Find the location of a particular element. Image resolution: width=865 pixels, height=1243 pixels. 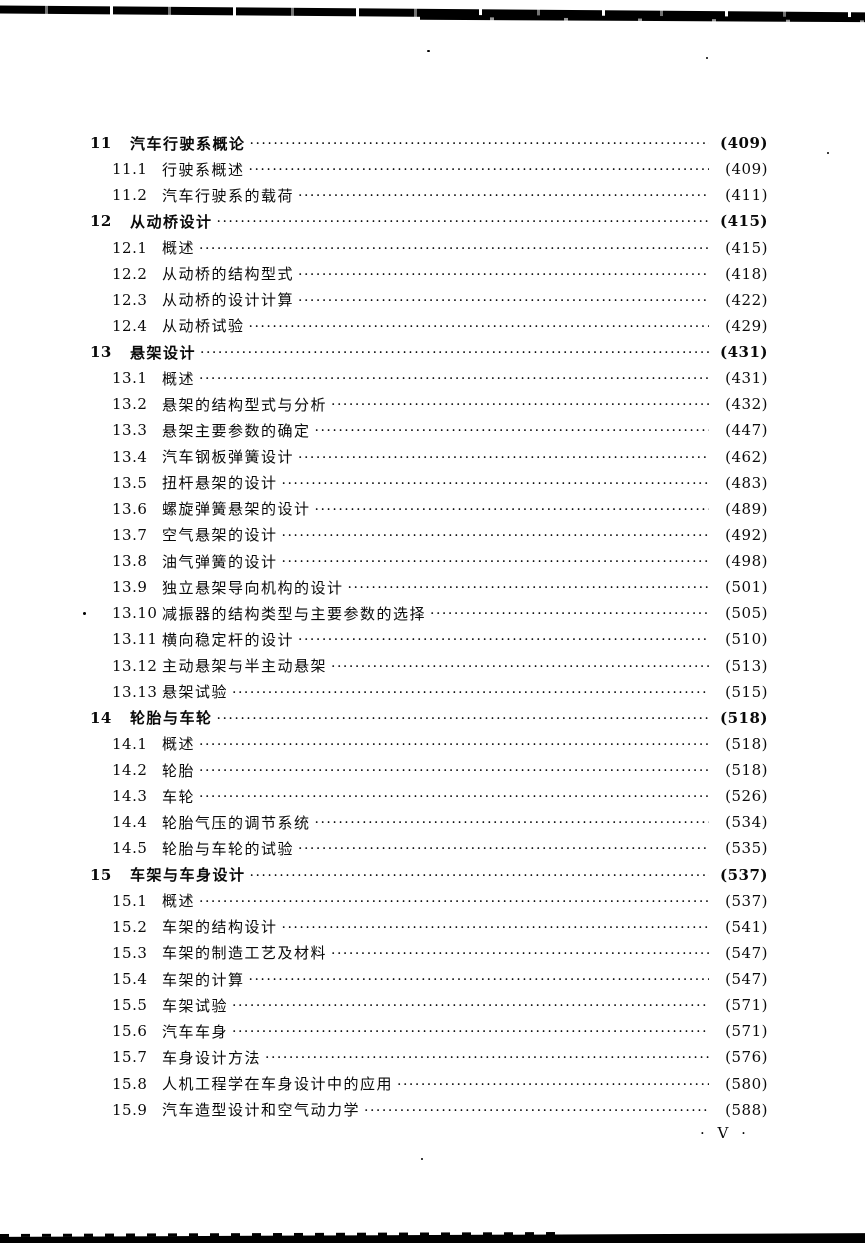

toc-entry-title: 悬架主要参数的确定 is located at coordinates (236, 430).